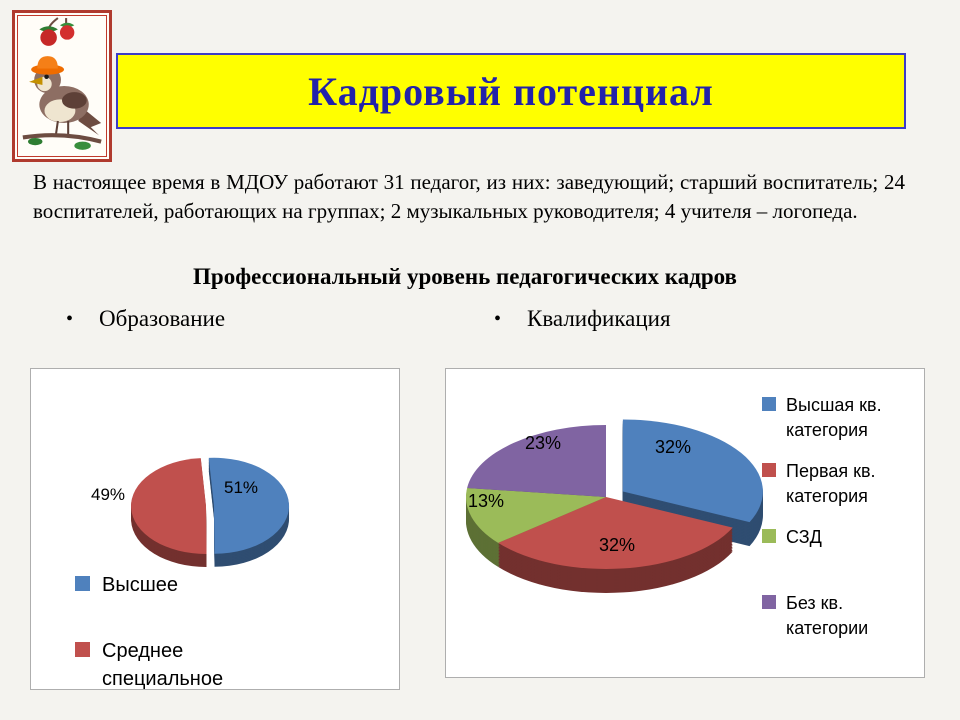 Image resolution: width=960 pixels, height=720 pixels. Describe the element at coordinates (834, 558) in the screenshot. I see `legend-item: СЗД` at that location.